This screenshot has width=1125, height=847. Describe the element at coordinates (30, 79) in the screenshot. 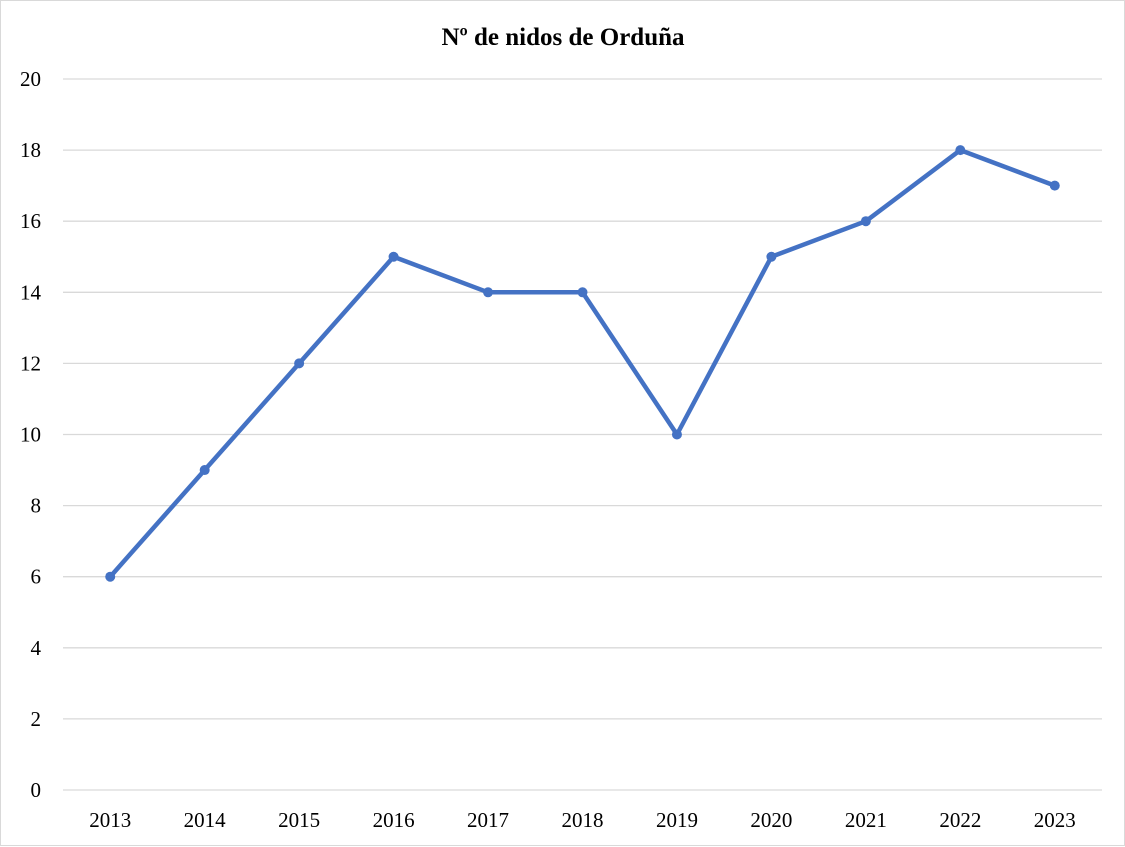

I see `y-tick-label: 20` at that location.